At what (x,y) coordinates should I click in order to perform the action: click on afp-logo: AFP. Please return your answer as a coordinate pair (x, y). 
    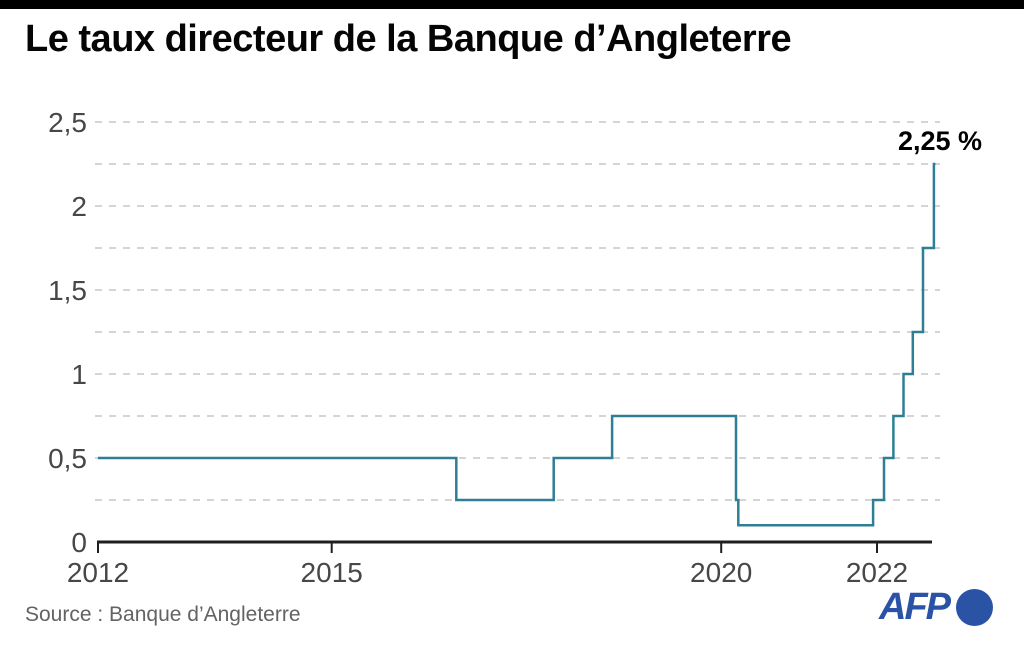
    Looking at the image, I should click on (936, 607).